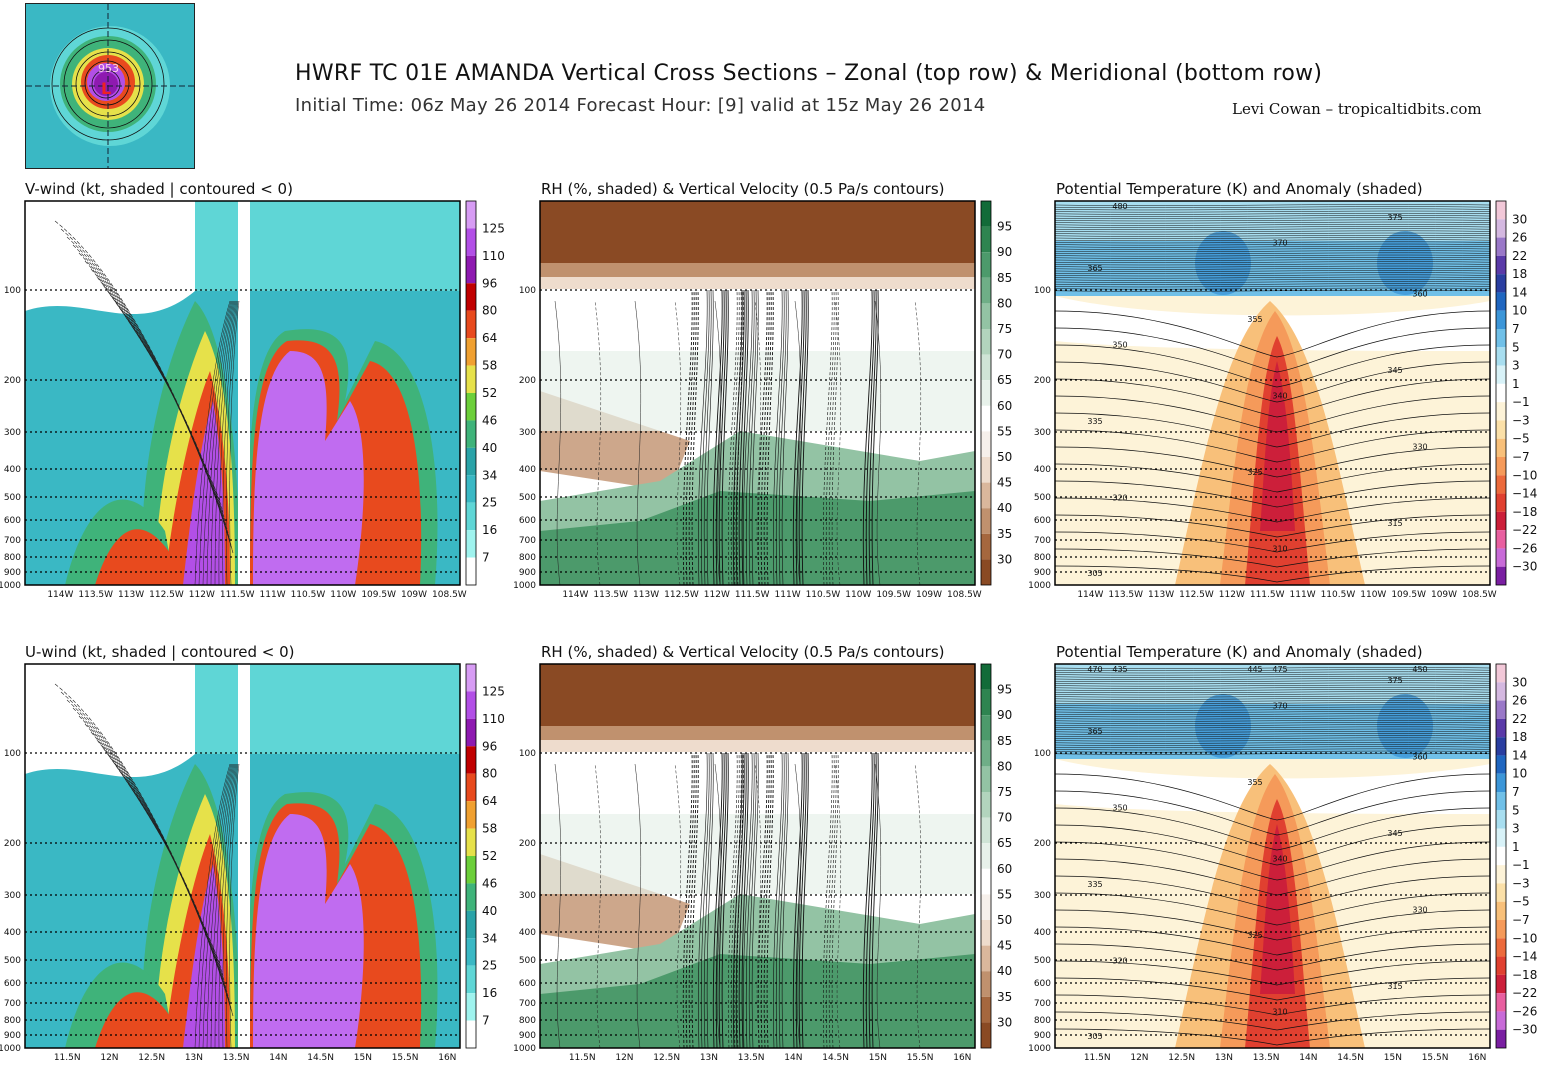 The width and height of the screenshot is (1545, 1065). Describe the element at coordinates (1521, 920) in the screenshot. I see `colorbar-label-−7: −7` at that location.